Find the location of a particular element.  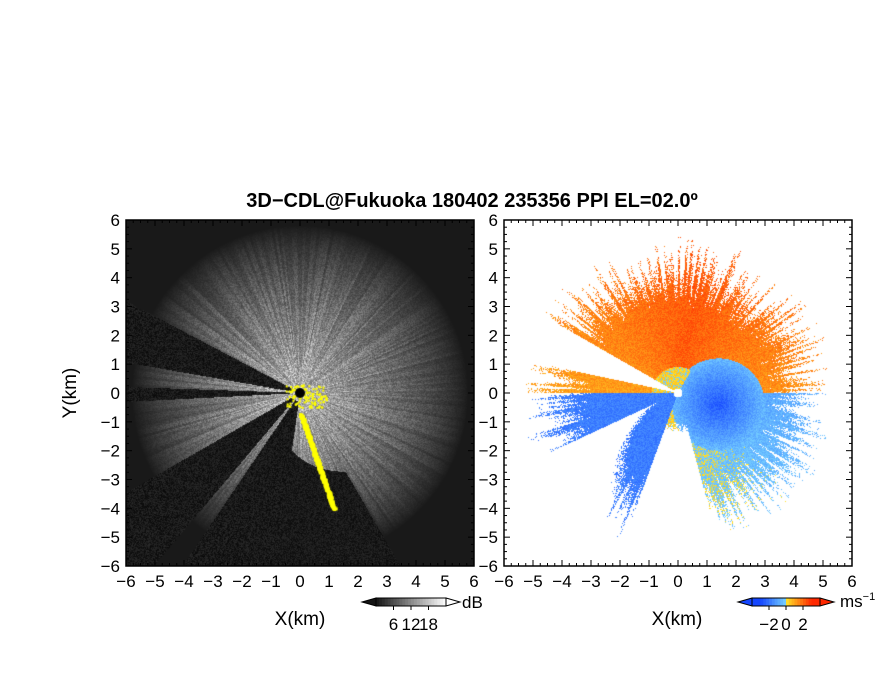

velocity-x-tick-label: 0 is located at coordinates (677, 581).